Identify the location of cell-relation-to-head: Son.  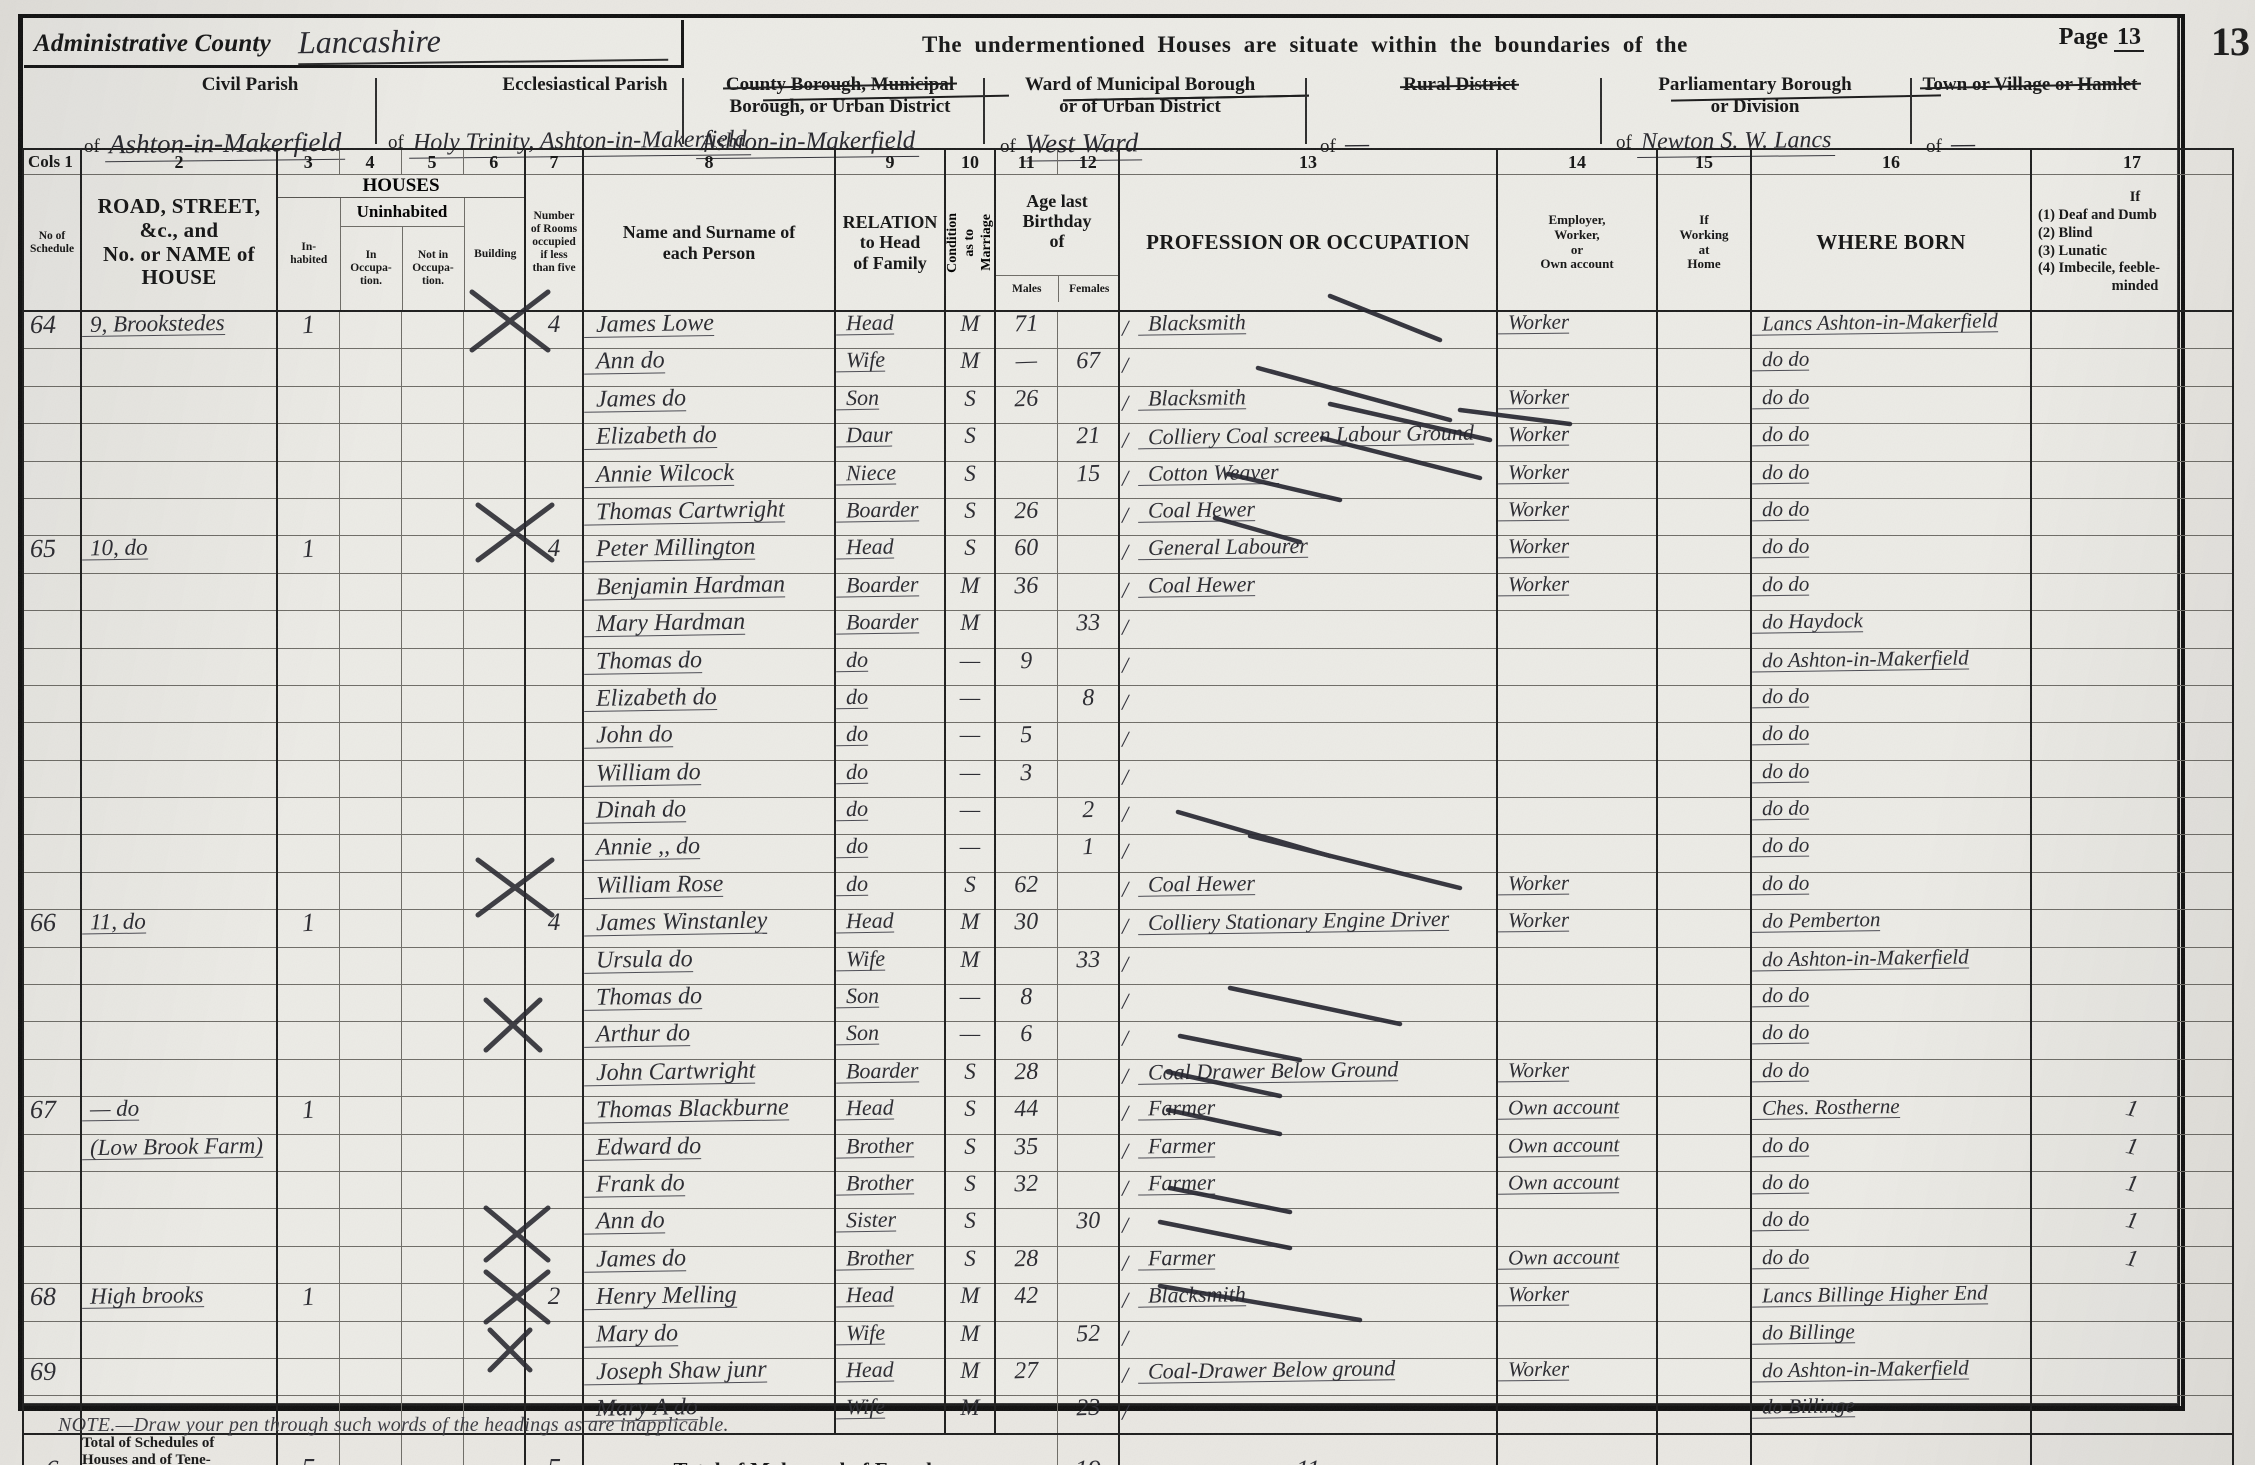
(890, 1003).